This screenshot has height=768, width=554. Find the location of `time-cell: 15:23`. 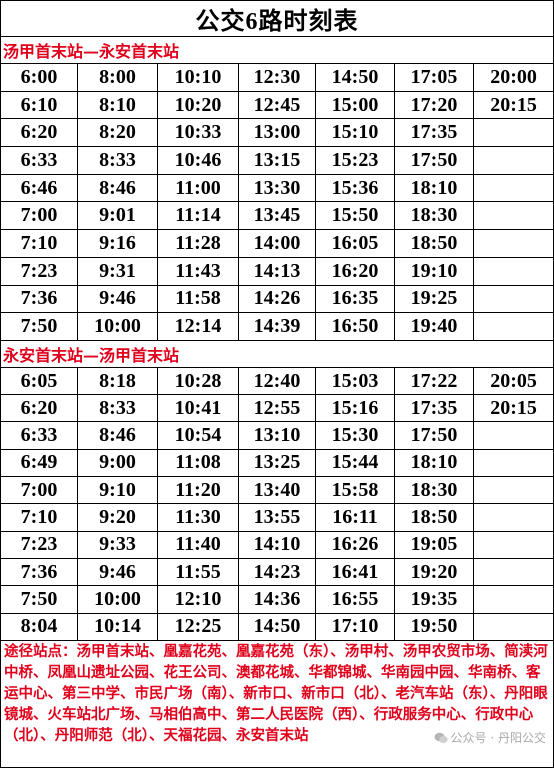

time-cell: 15:23 is located at coordinates (355, 160).